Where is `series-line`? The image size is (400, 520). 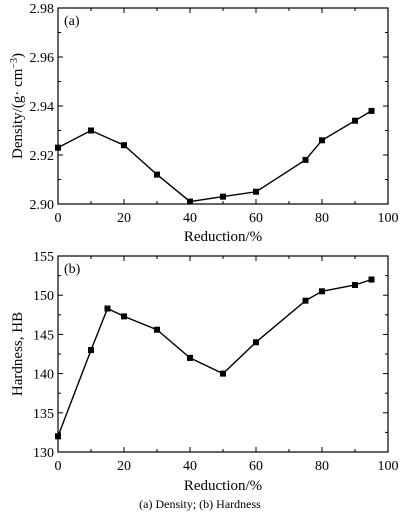
series-line is located at coordinates (214, 156).